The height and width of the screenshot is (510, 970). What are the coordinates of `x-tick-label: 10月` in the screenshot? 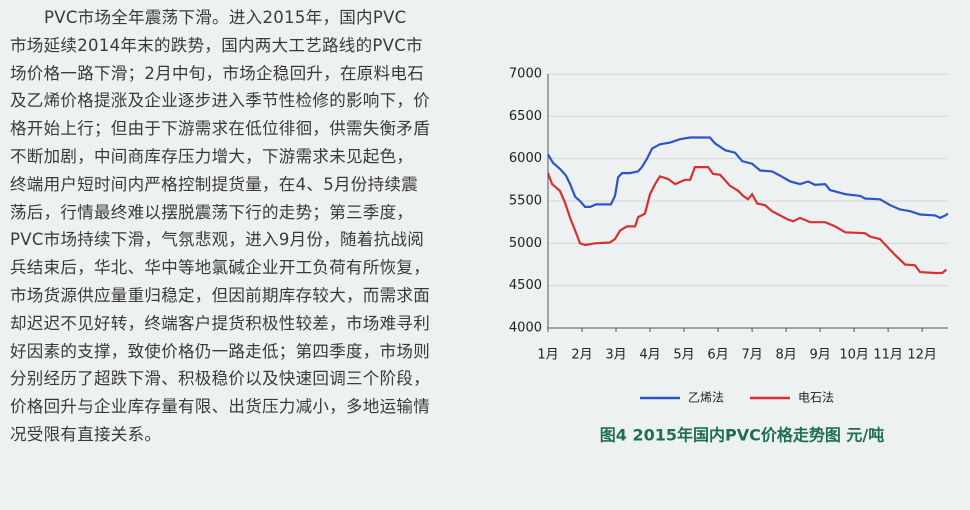 It's located at (854, 355).